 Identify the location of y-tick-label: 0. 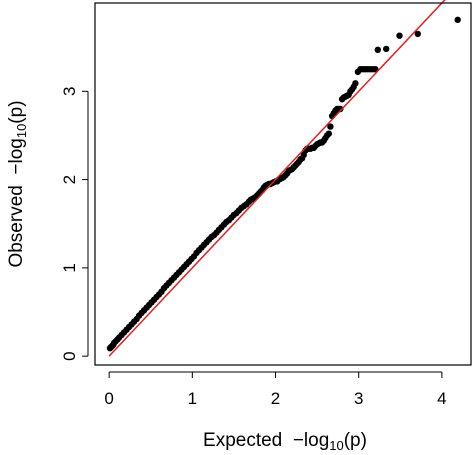
(69, 355).